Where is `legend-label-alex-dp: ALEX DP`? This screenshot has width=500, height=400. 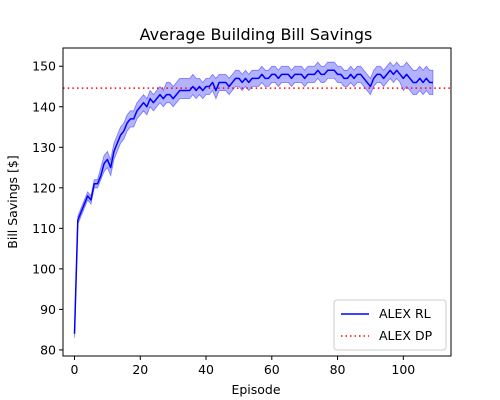 legend-label-alex-dp: ALEX DP is located at coordinates (406, 335).